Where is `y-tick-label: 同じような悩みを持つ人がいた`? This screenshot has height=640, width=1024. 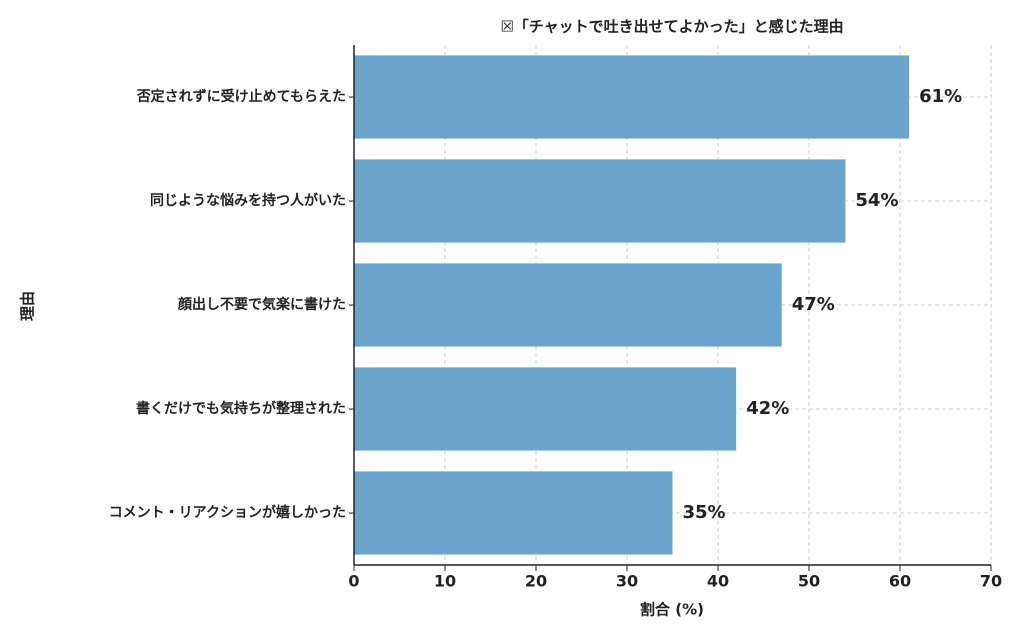
y-tick-label: 同じような悩みを持つ人がいた is located at coordinates (248, 200).